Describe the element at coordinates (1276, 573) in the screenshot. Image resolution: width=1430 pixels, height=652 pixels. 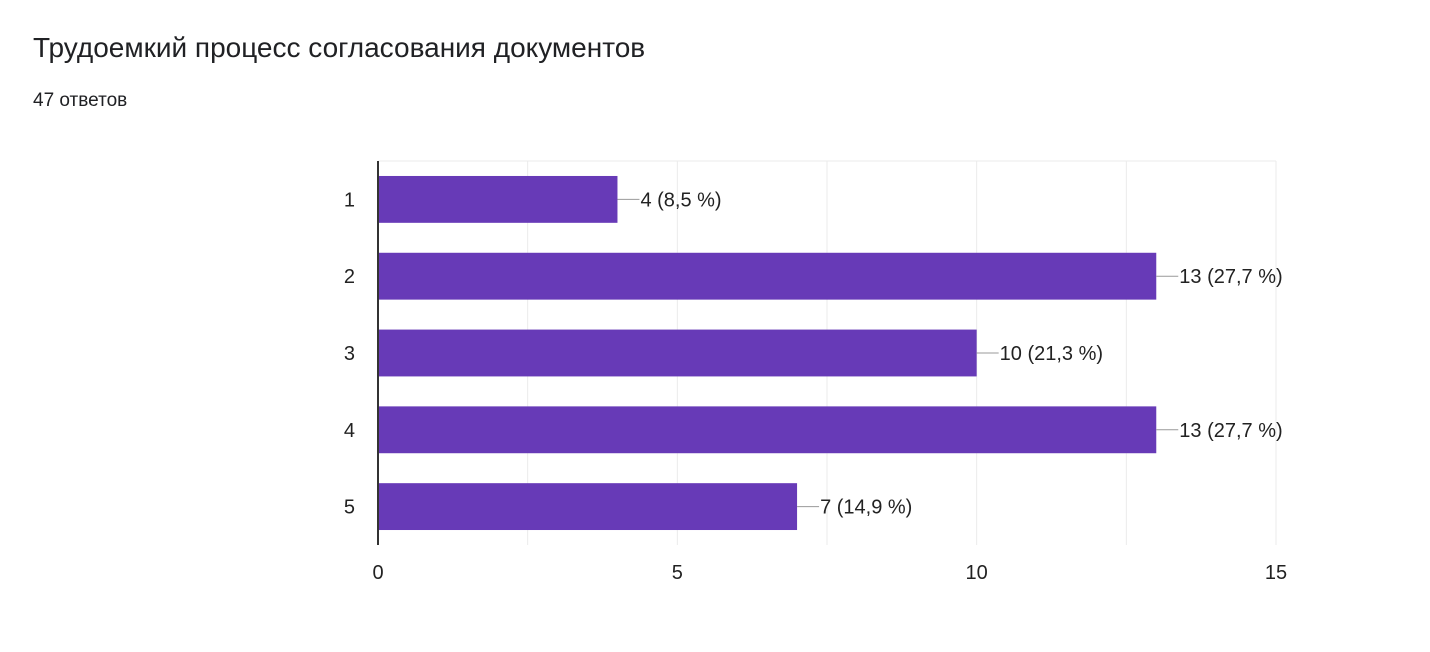
I see `x-tick-label: 15` at that location.